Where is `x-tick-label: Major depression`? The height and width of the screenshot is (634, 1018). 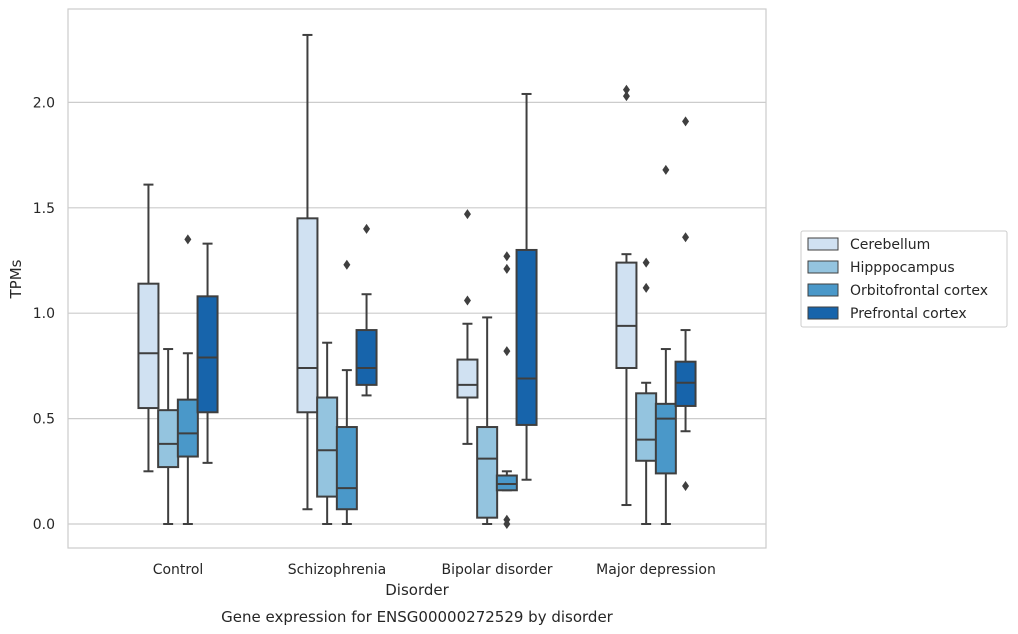 x-tick-label: Major depression is located at coordinates (656, 570).